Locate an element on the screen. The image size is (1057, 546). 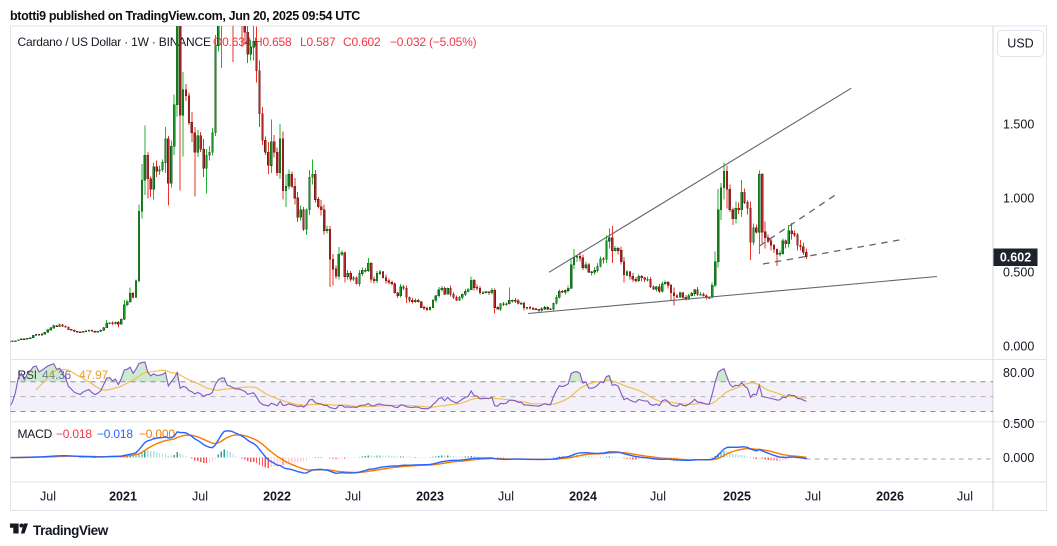
svg-text:Cardano / US Dollar · 1W · BIN: Cardano / US Dollar · 1W · BINANCE is located at coordinates (114, 42).